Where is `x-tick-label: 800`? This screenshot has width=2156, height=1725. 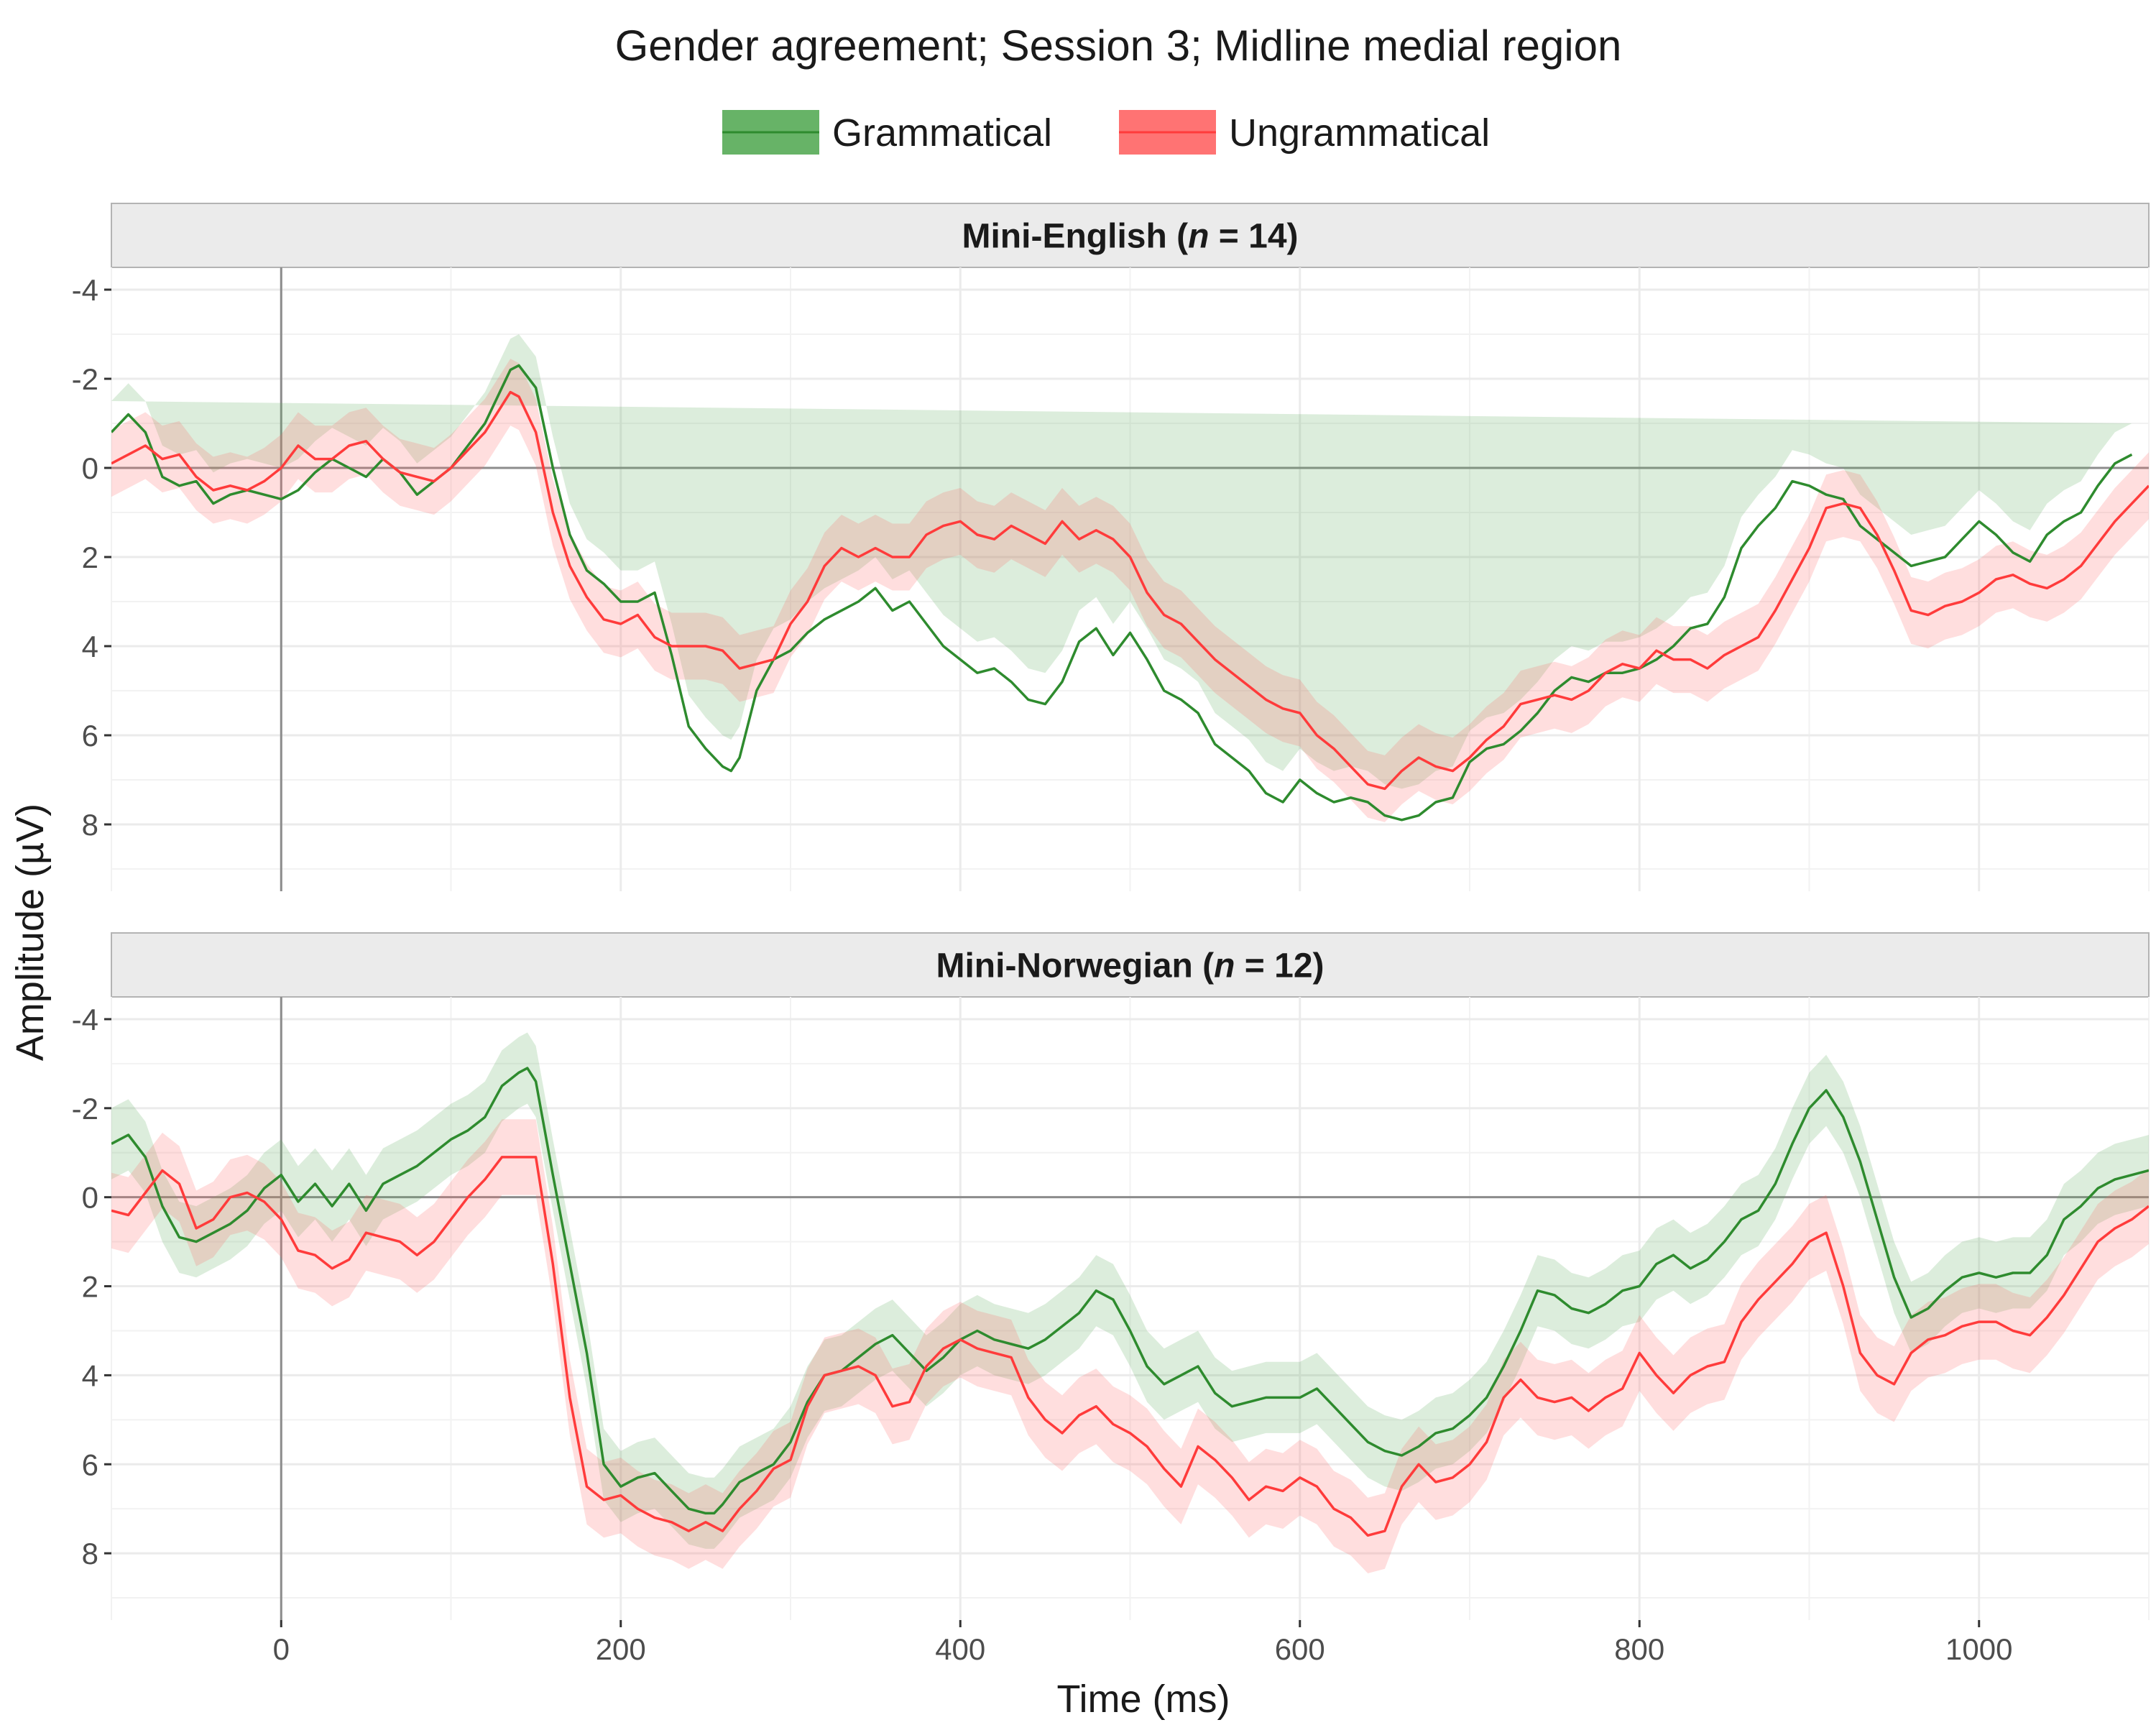
x-tick-label: 800 is located at coordinates (1639, 1649).